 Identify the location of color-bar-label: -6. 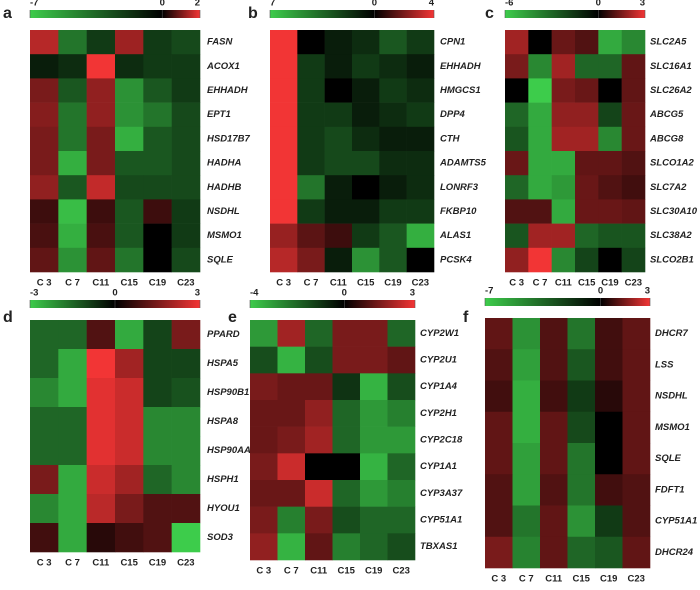
(509, 4).